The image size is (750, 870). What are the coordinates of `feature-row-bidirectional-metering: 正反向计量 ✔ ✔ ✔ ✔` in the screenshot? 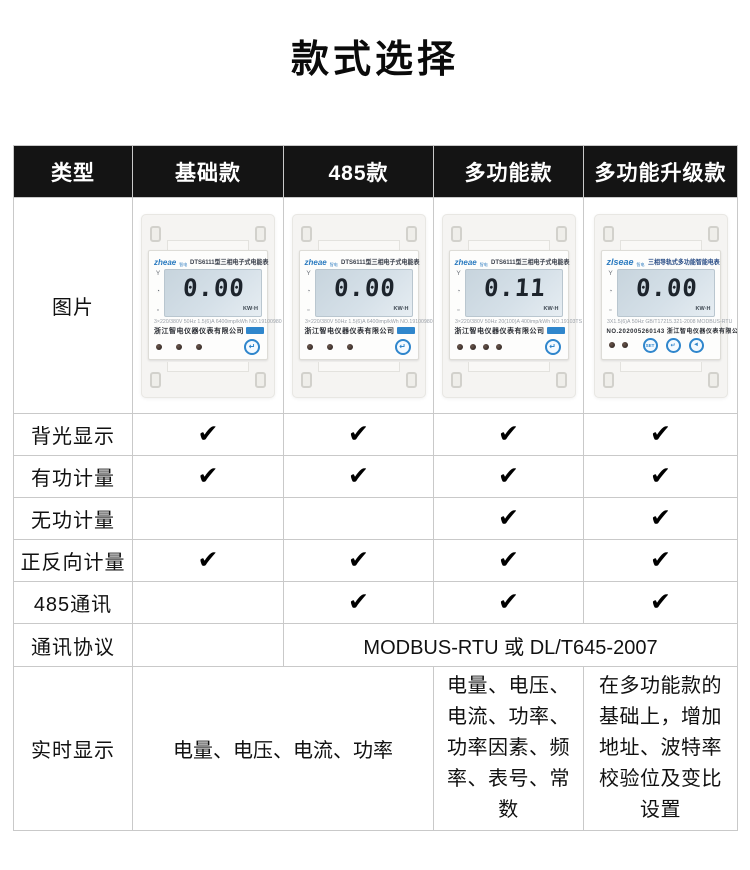 It's located at (375, 561).